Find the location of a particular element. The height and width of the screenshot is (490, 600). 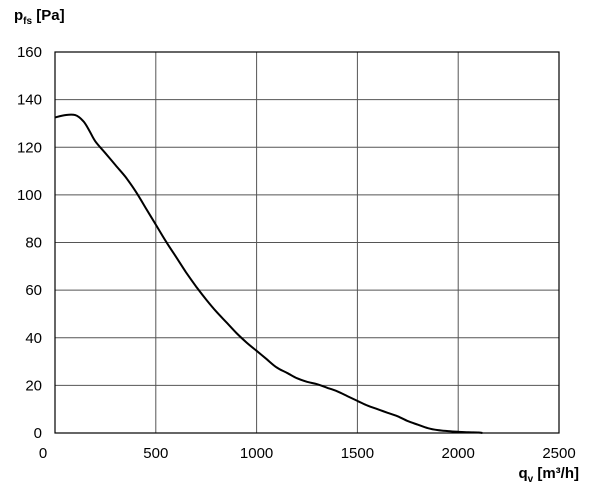

x-tick-label-3: 1500 is located at coordinates (357, 453).